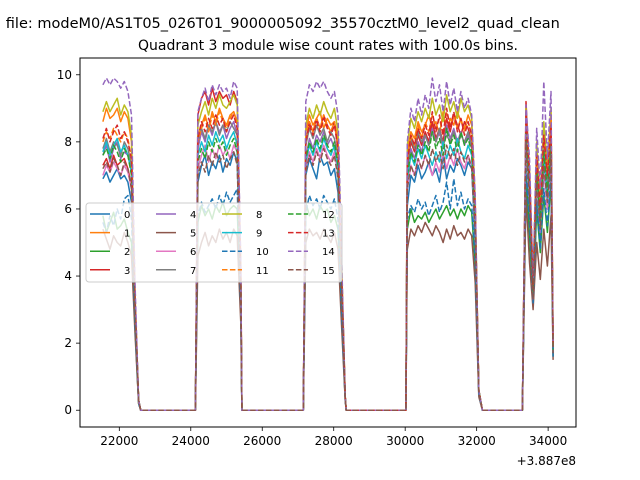 This screenshot has height=480, width=640. What do you see at coordinates (127, 271) in the screenshot?
I see `legend-label: 3` at bounding box center [127, 271].